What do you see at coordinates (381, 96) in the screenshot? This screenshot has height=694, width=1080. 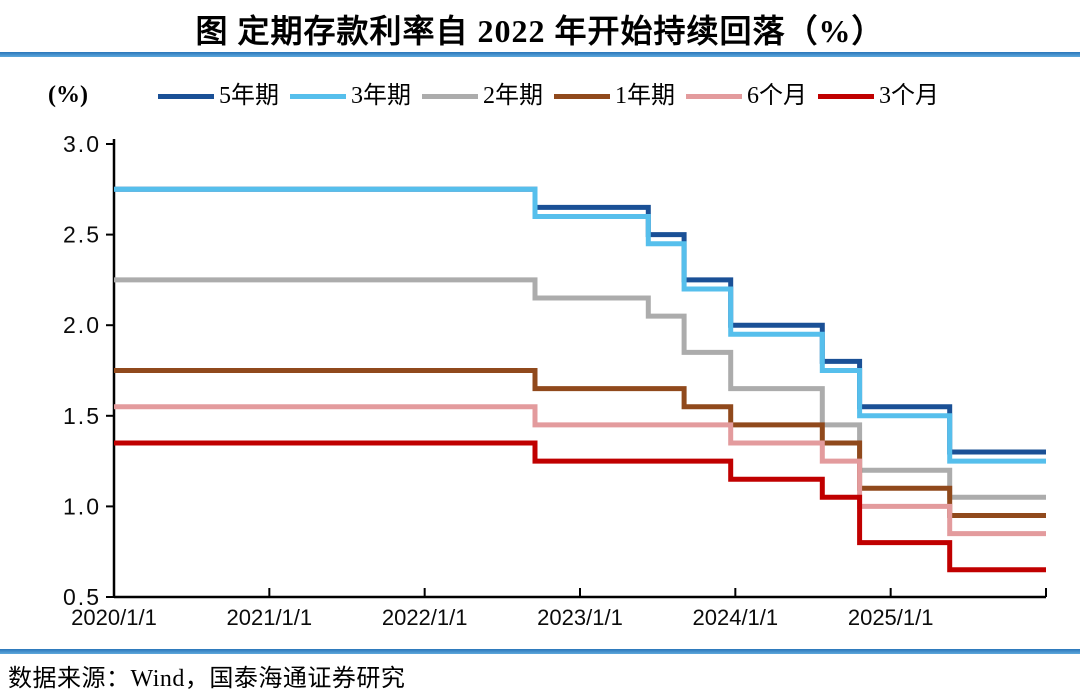 I see `legend-label: 3年期` at bounding box center [381, 96].